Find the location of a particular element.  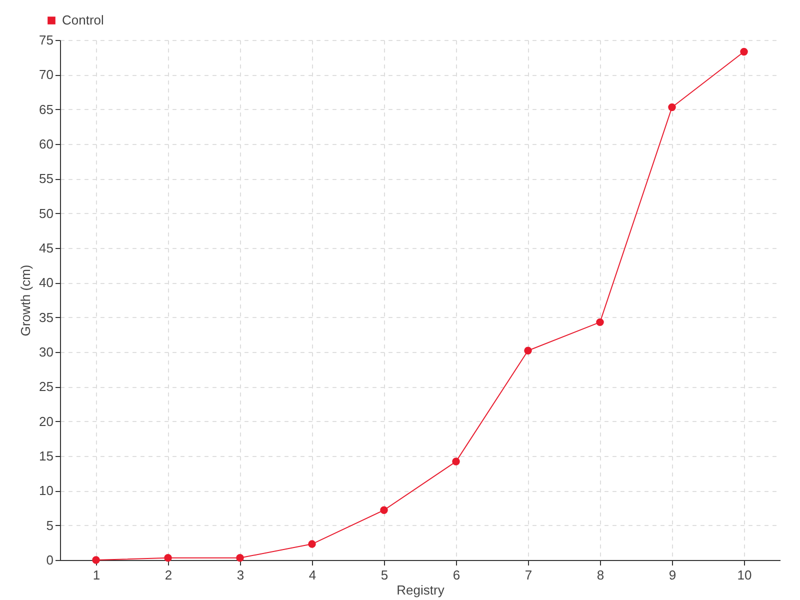

x-tick-label: 10 is located at coordinates (744, 575).